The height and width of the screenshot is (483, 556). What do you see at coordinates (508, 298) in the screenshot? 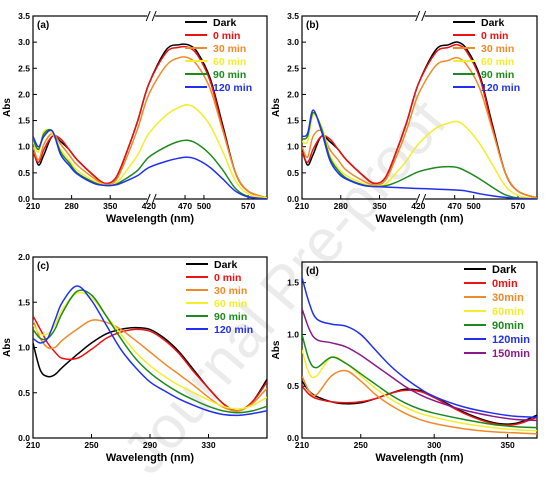
I see `legend-label: 30min` at bounding box center [508, 298].